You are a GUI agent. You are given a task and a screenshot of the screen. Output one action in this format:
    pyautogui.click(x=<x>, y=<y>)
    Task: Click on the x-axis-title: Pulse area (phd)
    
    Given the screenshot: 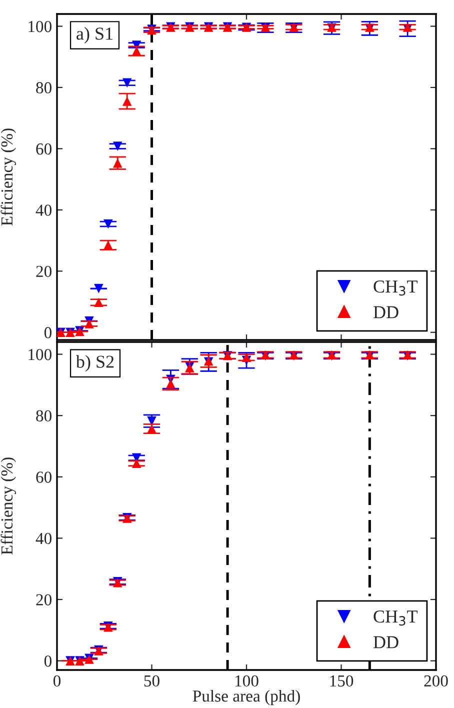 What is the action you would take?
    pyautogui.click(x=246, y=698)
    